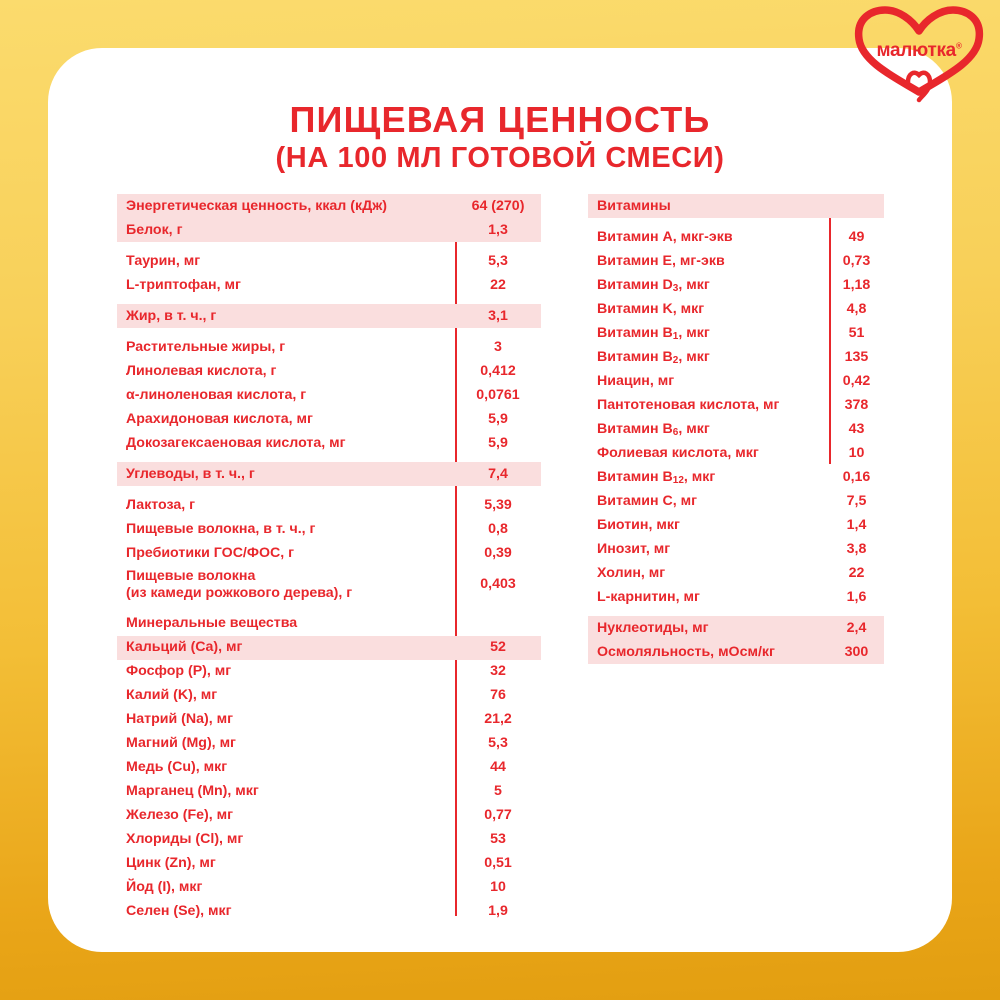 The image size is (1000, 1000). I want to click on row-label: Углеводы, в т. ч., г, so click(190, 473).